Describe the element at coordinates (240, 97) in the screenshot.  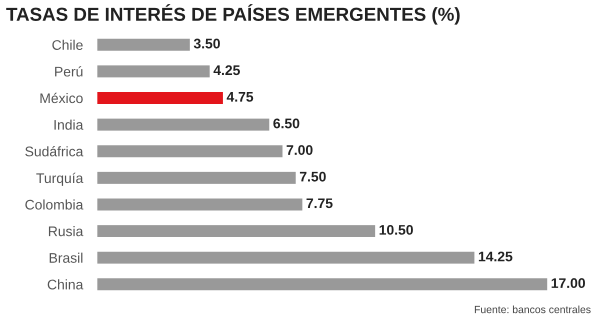
I see `data-label: 4.75` at that location.